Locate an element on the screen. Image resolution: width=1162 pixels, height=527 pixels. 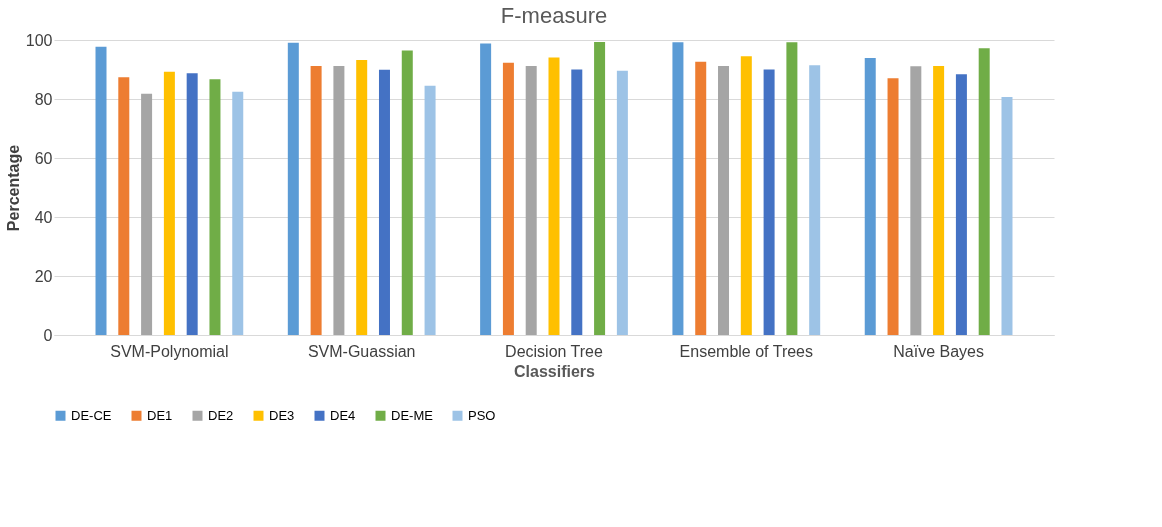
y-tick-label: 60 is located at coordinates (43, 158).